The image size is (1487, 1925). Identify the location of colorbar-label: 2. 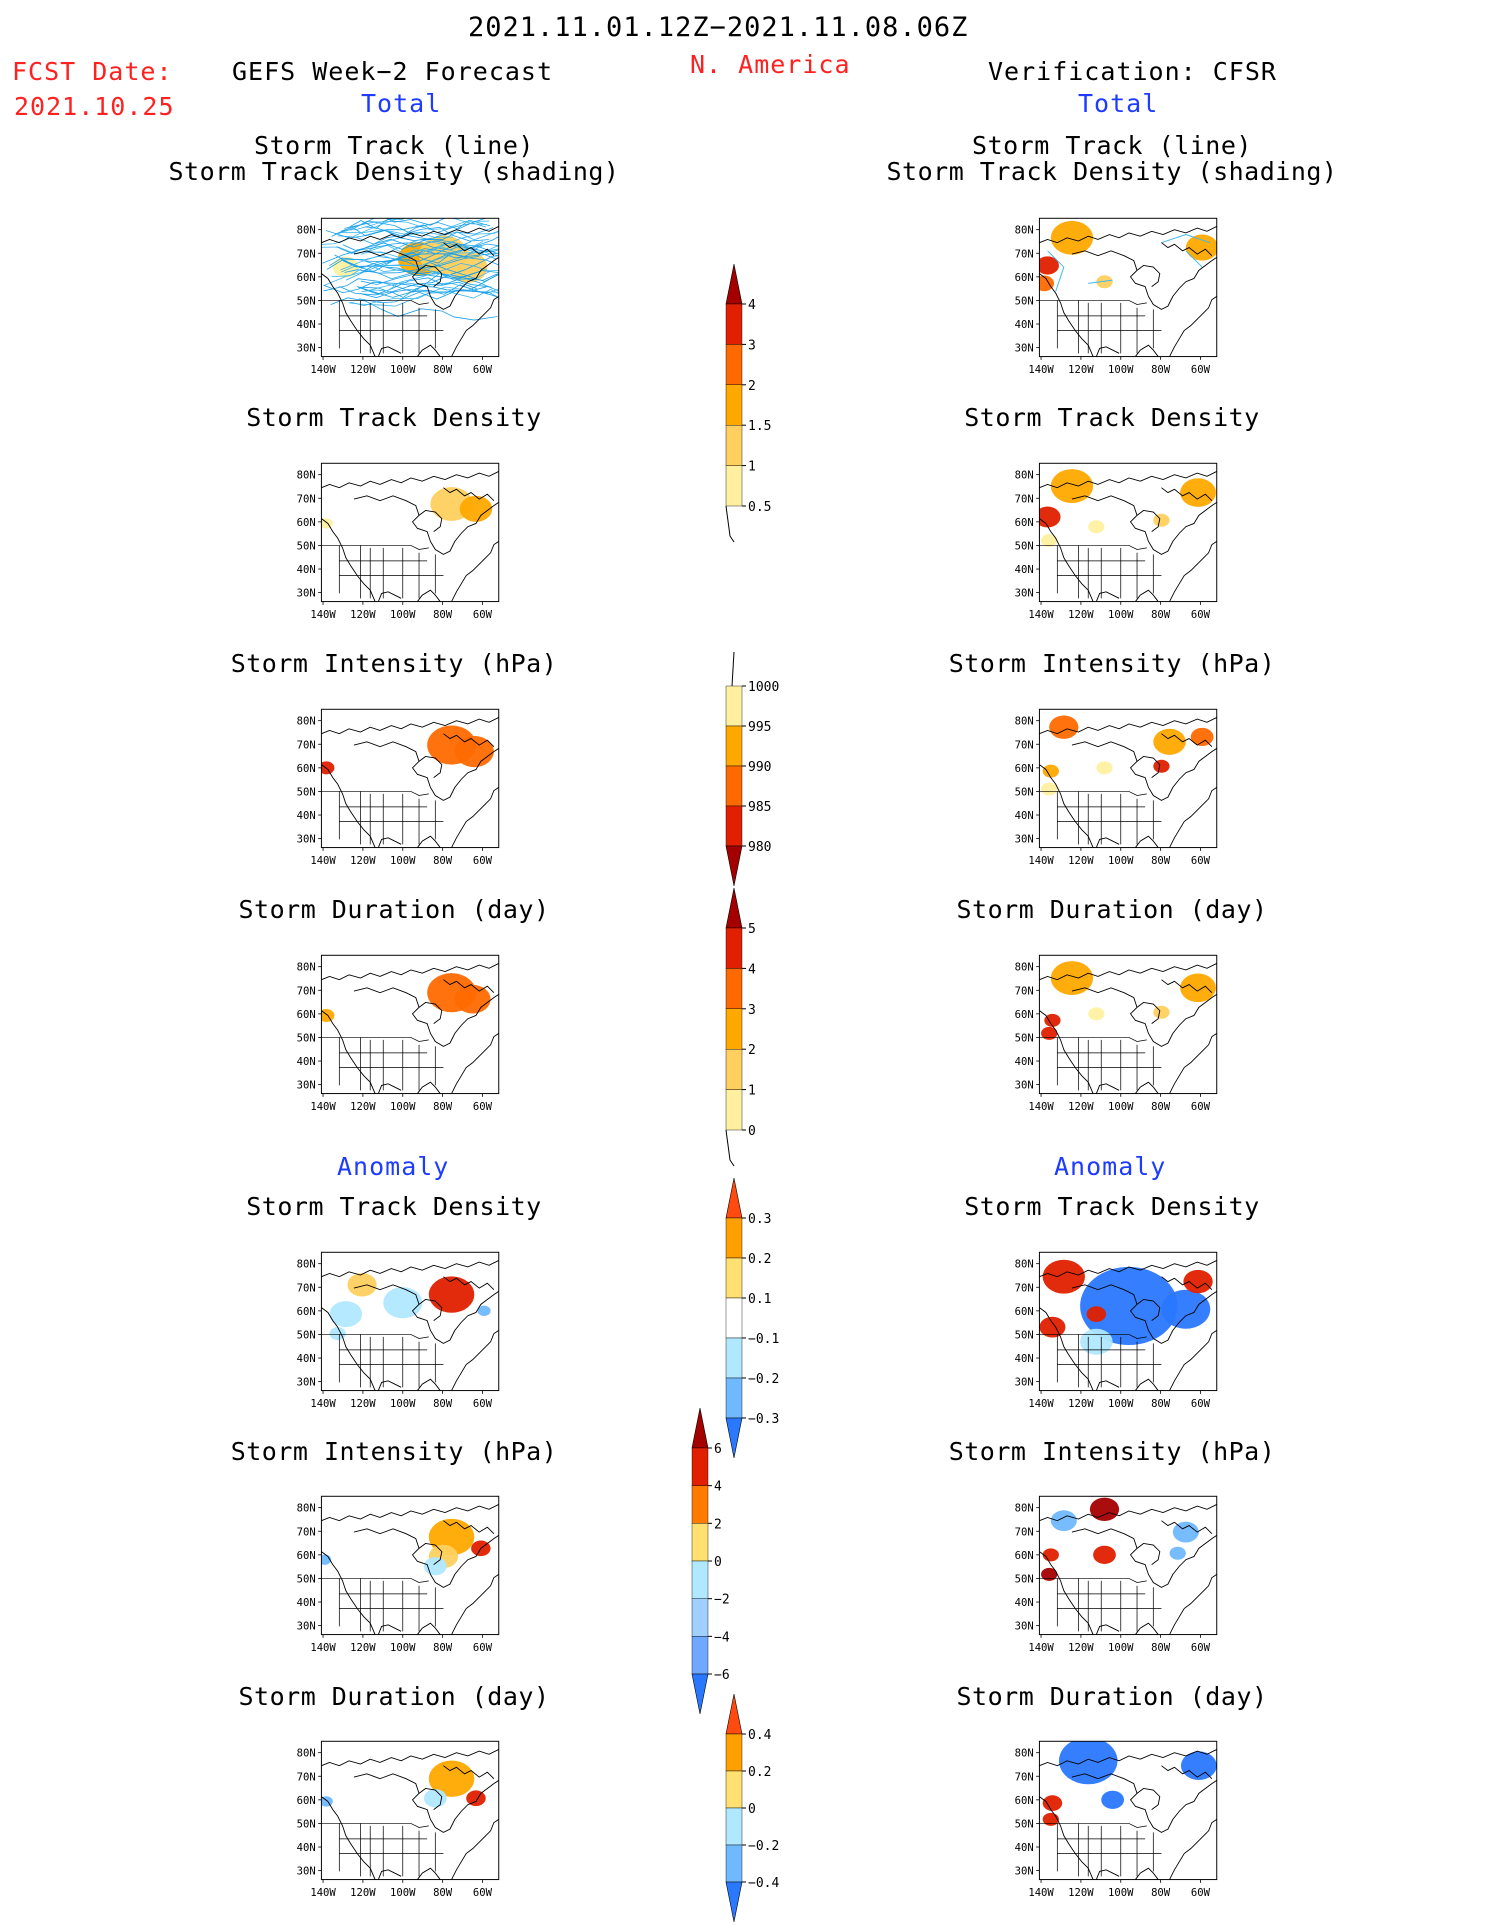
(752, 1050).